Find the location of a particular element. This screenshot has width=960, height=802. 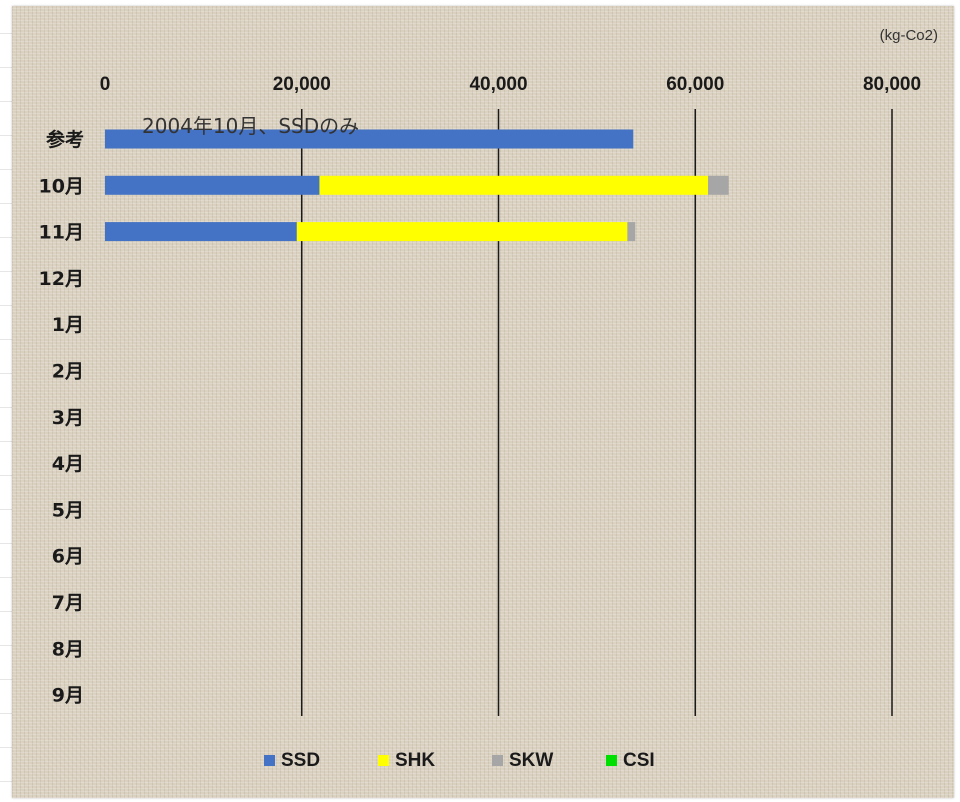

category-label: 参考 is located at coordinates (65, 139).